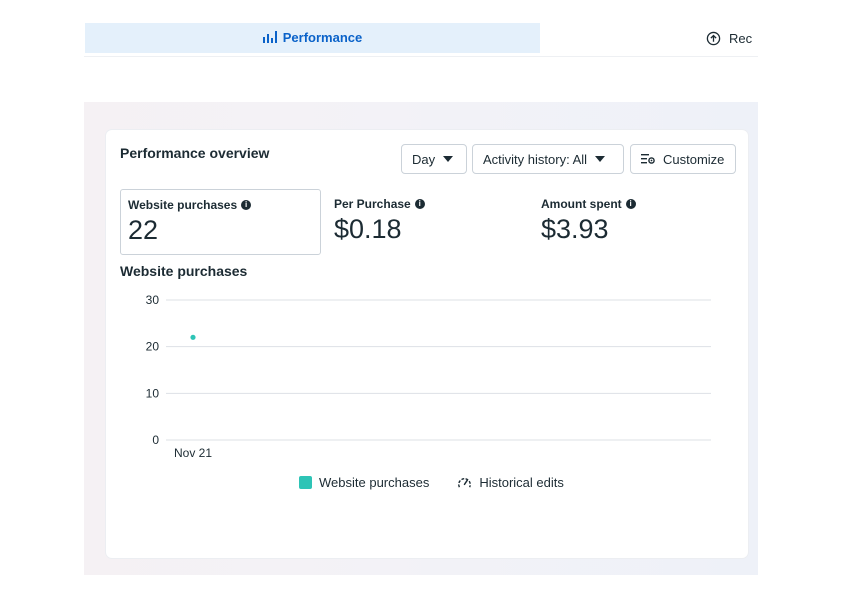 Image resolution: width=842 pixels, height=595 pixels. What do you see at coordinates (694, 159) in the screenshot?
I see `customize-label: Customize` at bounding box center [694, 159].